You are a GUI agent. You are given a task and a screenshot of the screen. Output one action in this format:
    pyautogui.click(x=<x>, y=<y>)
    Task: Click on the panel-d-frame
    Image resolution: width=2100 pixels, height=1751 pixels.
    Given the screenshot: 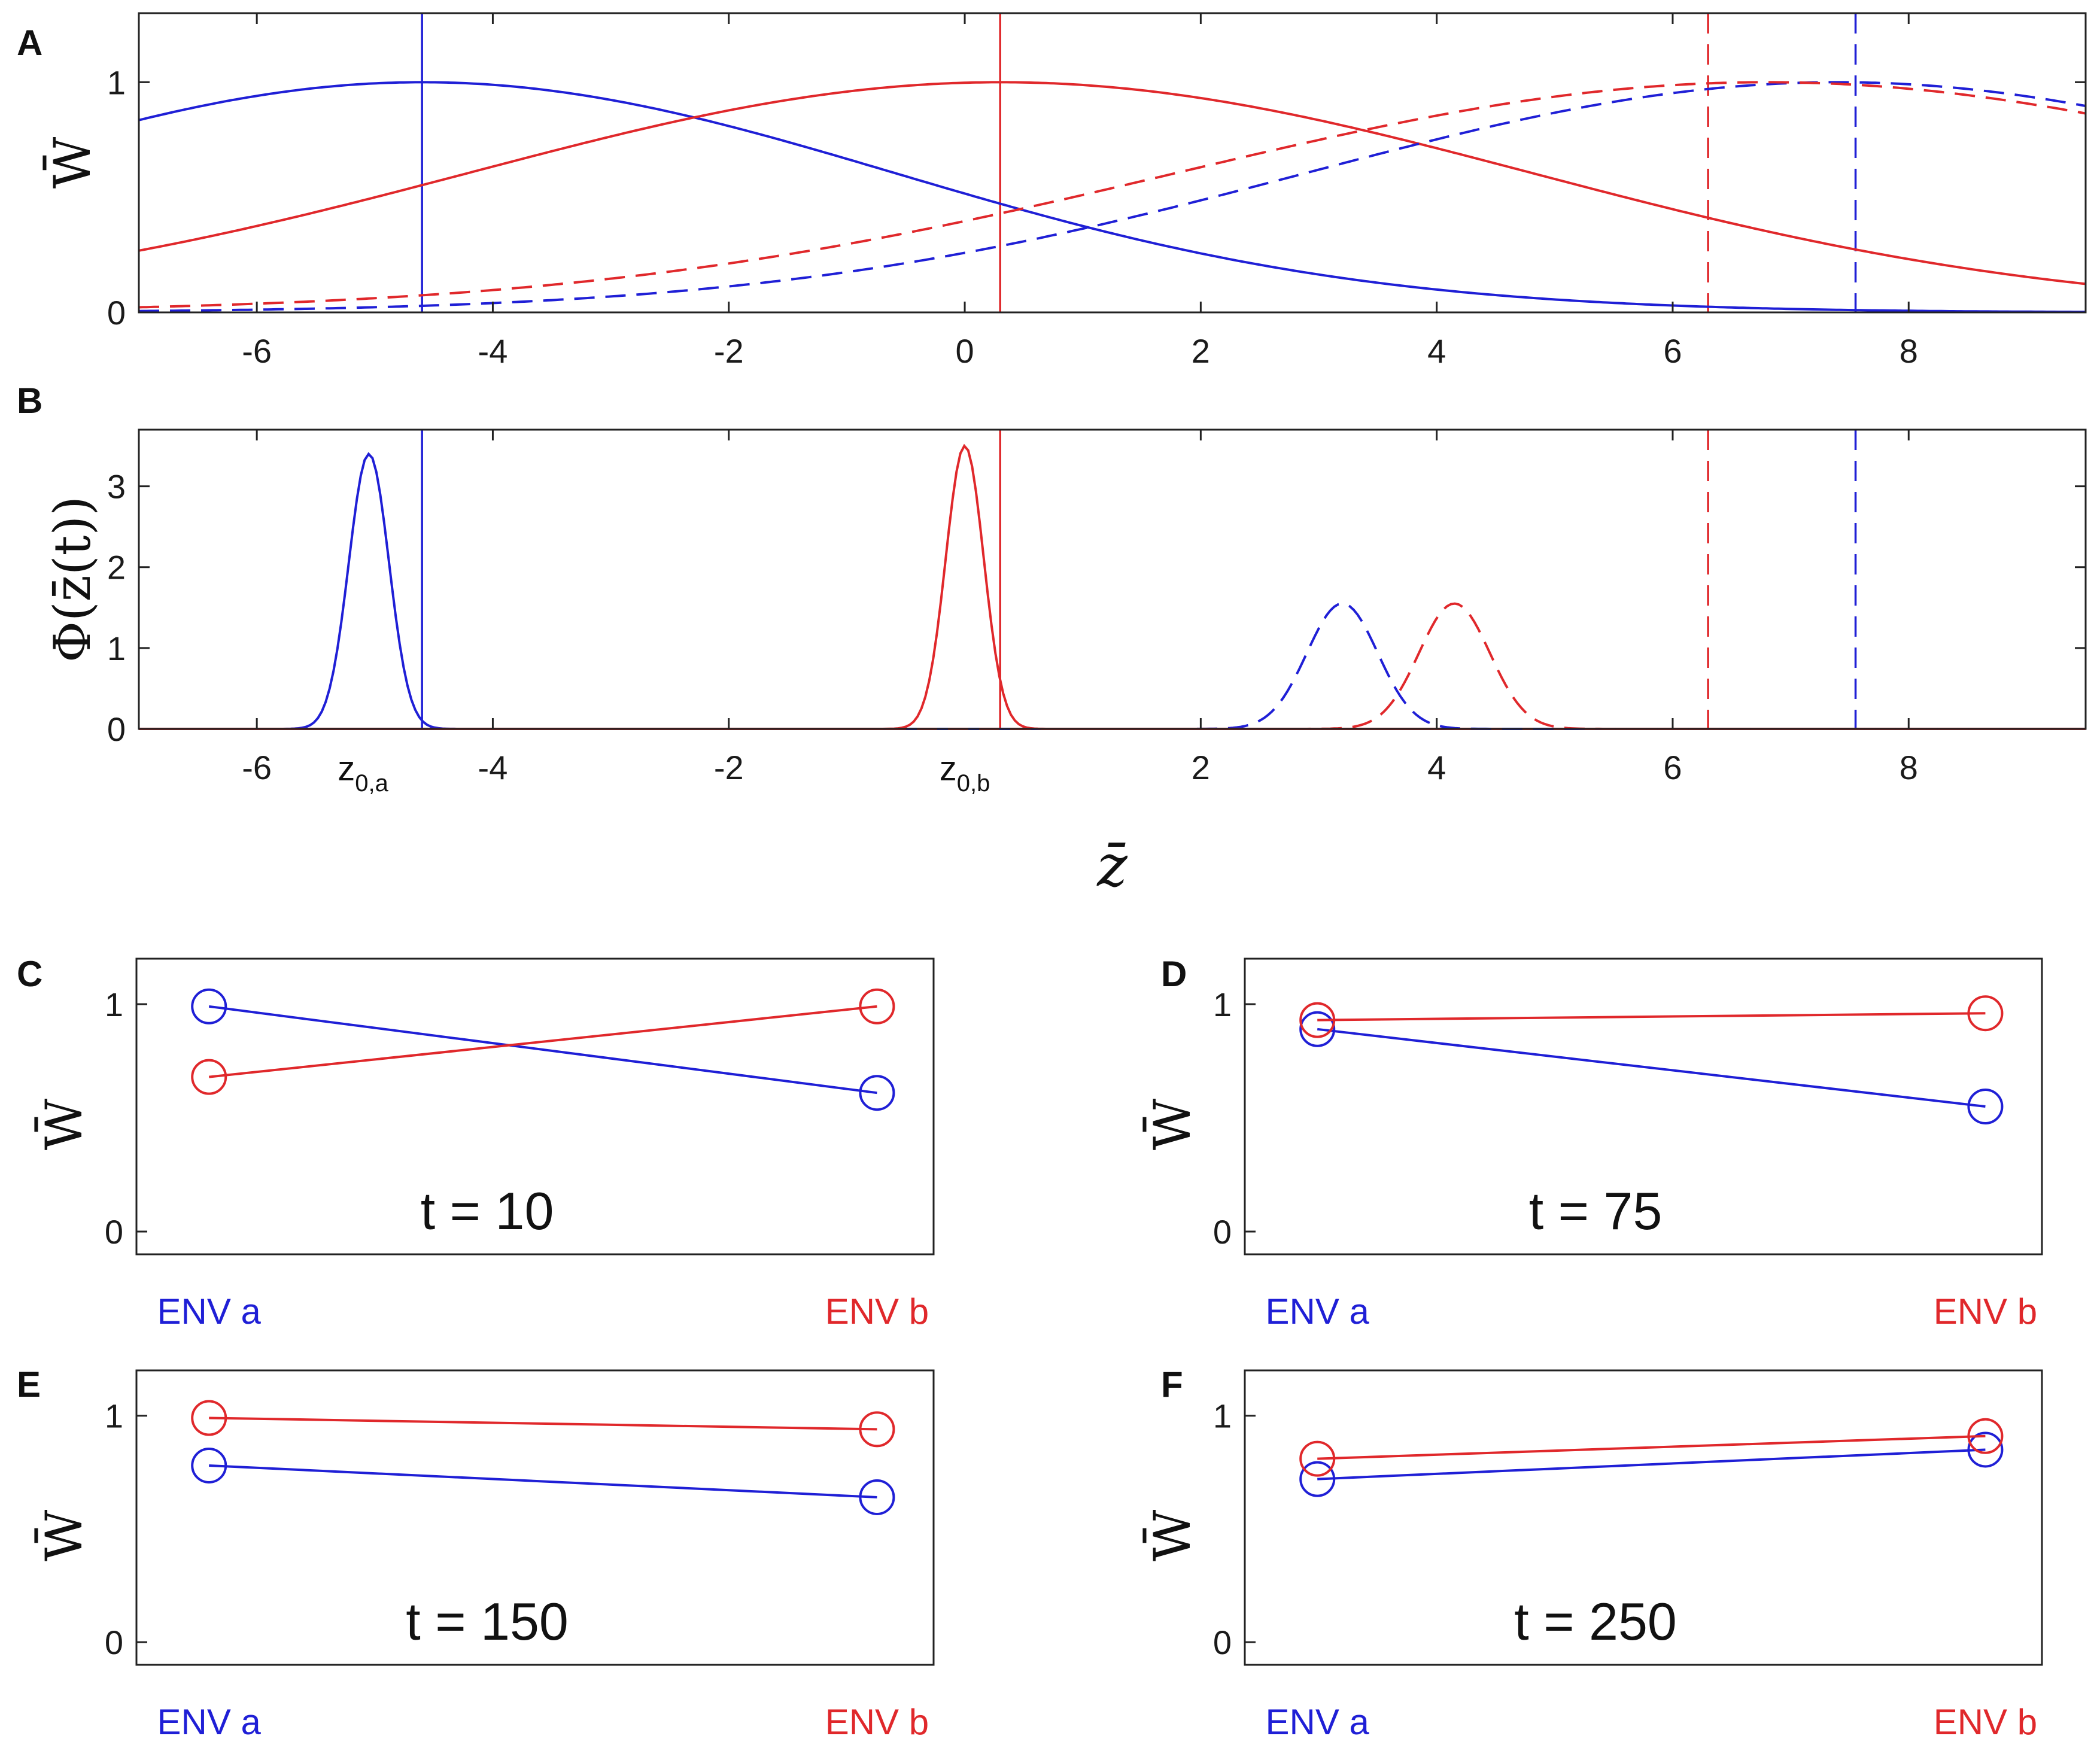 What is the action you would take?
    pyautogui.click(x=1644, y=1106)
    